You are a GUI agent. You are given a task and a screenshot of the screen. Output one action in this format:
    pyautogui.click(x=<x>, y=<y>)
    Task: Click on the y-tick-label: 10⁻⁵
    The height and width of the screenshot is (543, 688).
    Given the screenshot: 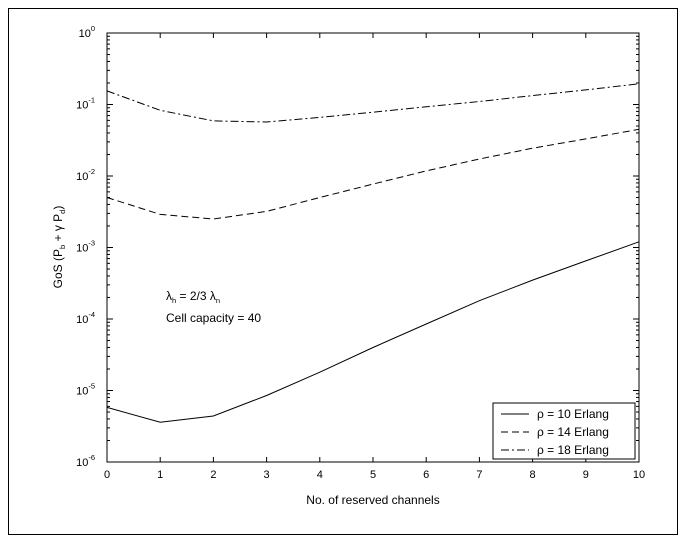 What is the action you would take?
    pyautogui.click(x=85, y=390)
    